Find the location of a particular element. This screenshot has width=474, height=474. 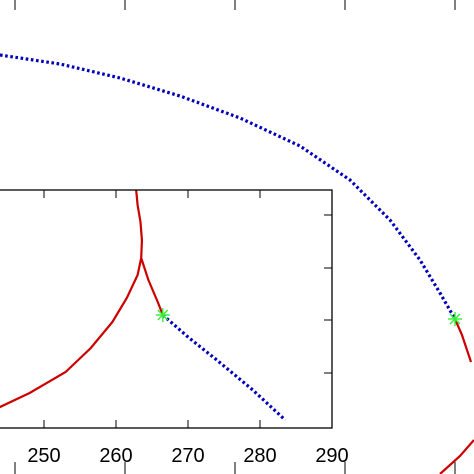

inset-x-tick-label: 270 is located at coordinates (187, 456).